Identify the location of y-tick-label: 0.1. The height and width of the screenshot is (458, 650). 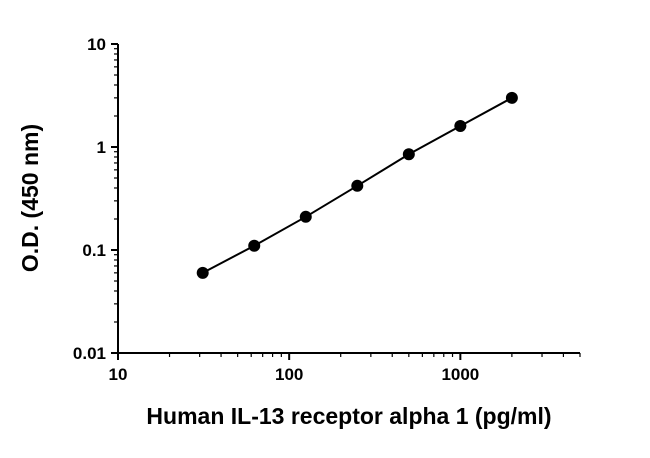
(94, 250).